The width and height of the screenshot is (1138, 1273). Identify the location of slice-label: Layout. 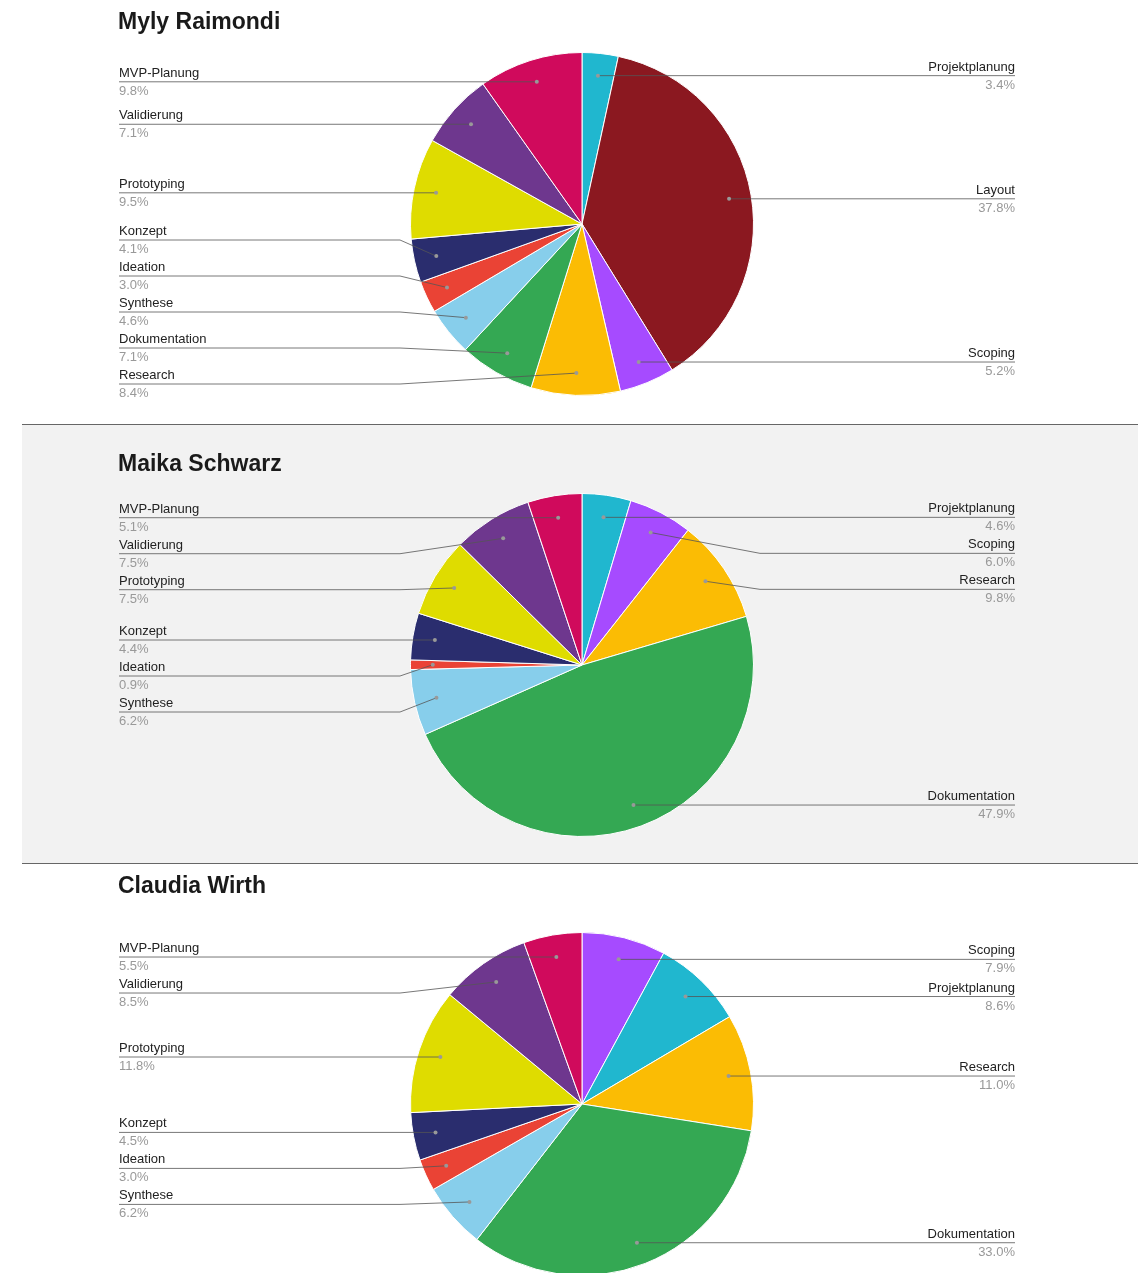
(995, 189).